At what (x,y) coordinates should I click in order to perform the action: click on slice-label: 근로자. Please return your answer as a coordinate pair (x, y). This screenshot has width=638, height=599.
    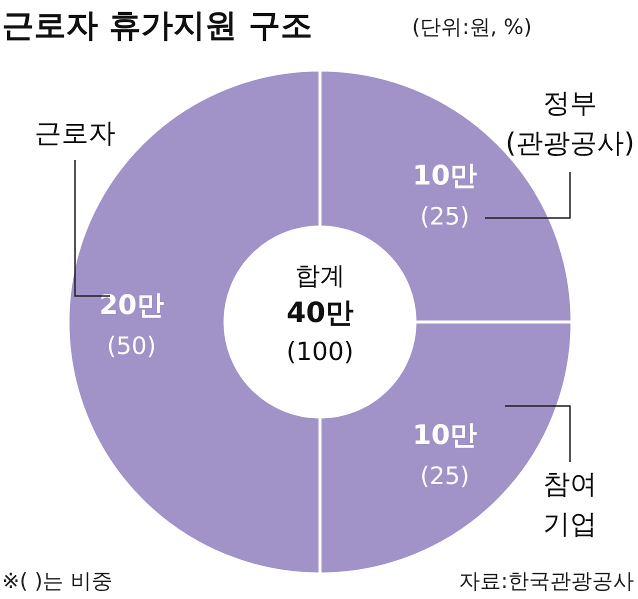
    Looking at the image, I should click on (75, 133).